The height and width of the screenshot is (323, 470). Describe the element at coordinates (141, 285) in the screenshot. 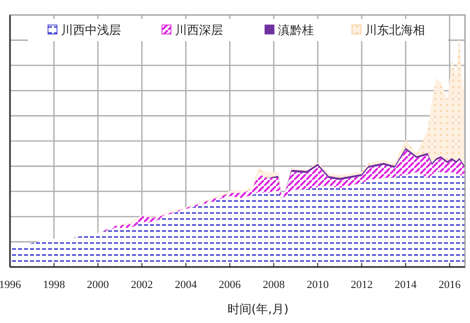

I see `x-tick-label: 2002` at that location.